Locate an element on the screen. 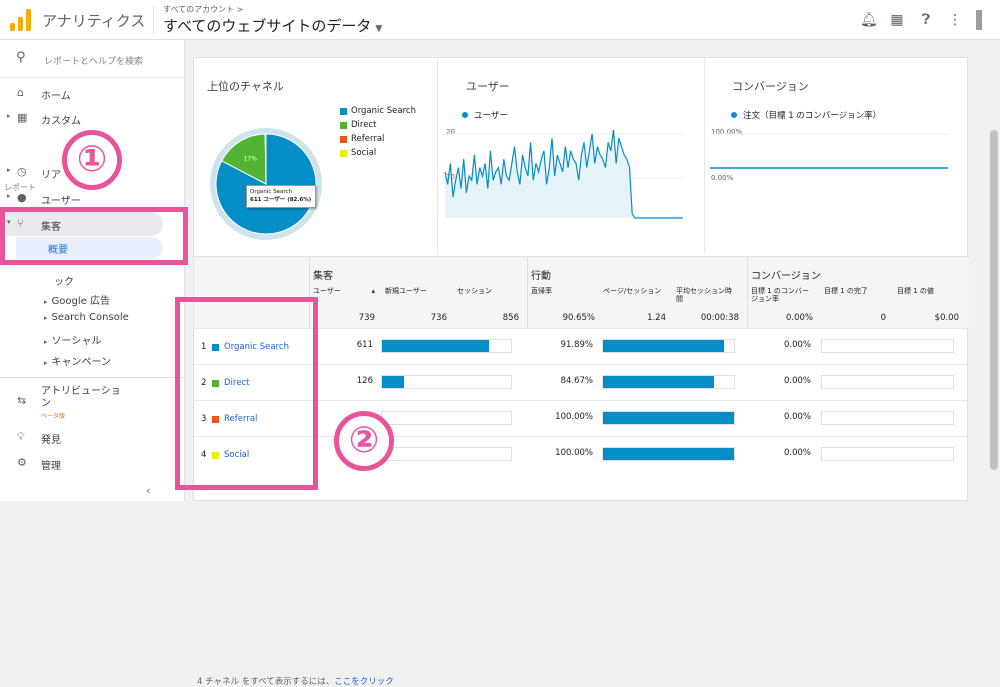  analytics-logo-icon is located at coordinates (21, 20).